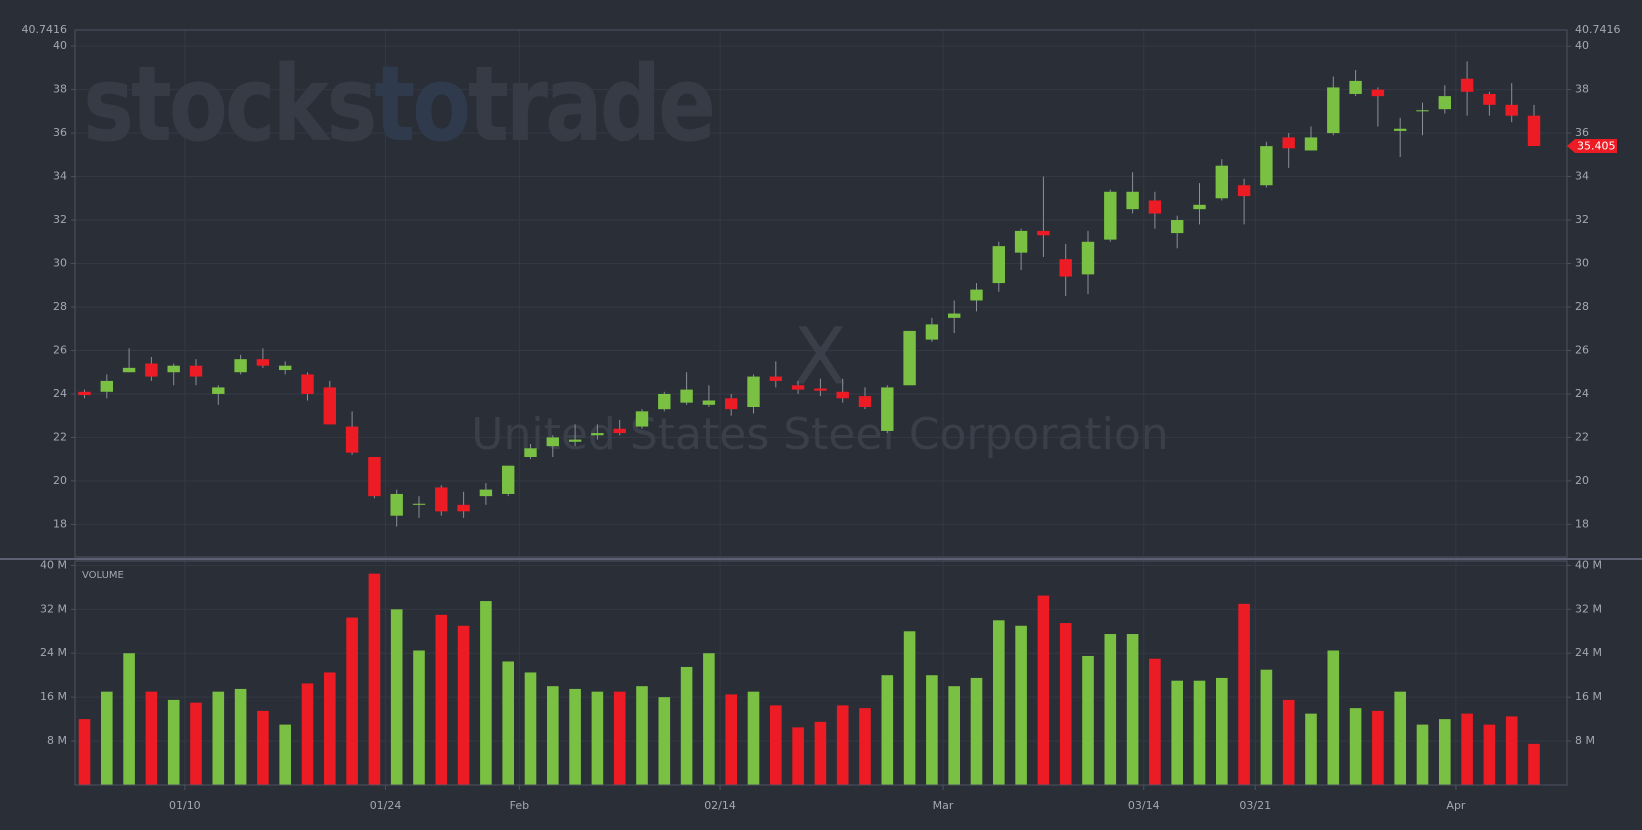 The width and height of the screenshot is (1642, 830). What do you see at coordinates (57, 740) in the screenshot?
I see `y-tick-label: 8 M` at bounding box center [57, 740].